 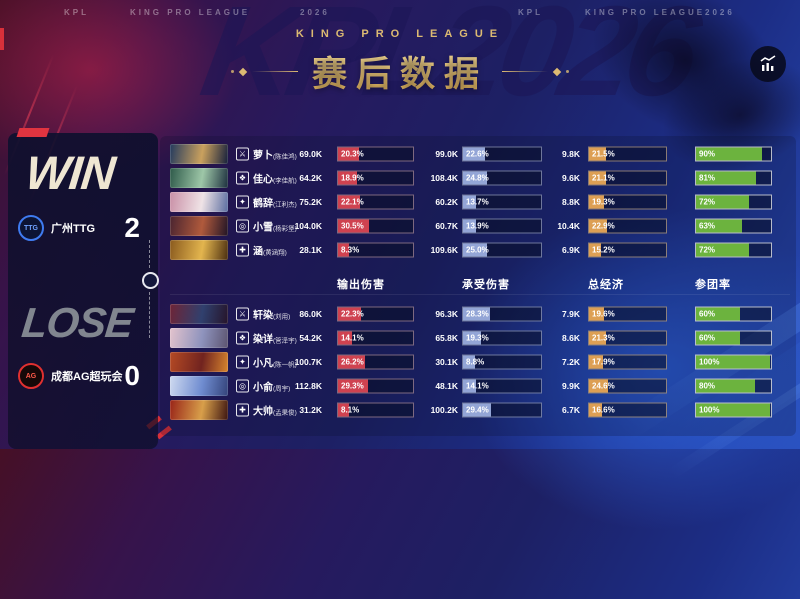 I want to click on economy-bar: 21.5%, so click(x=627, y=154).